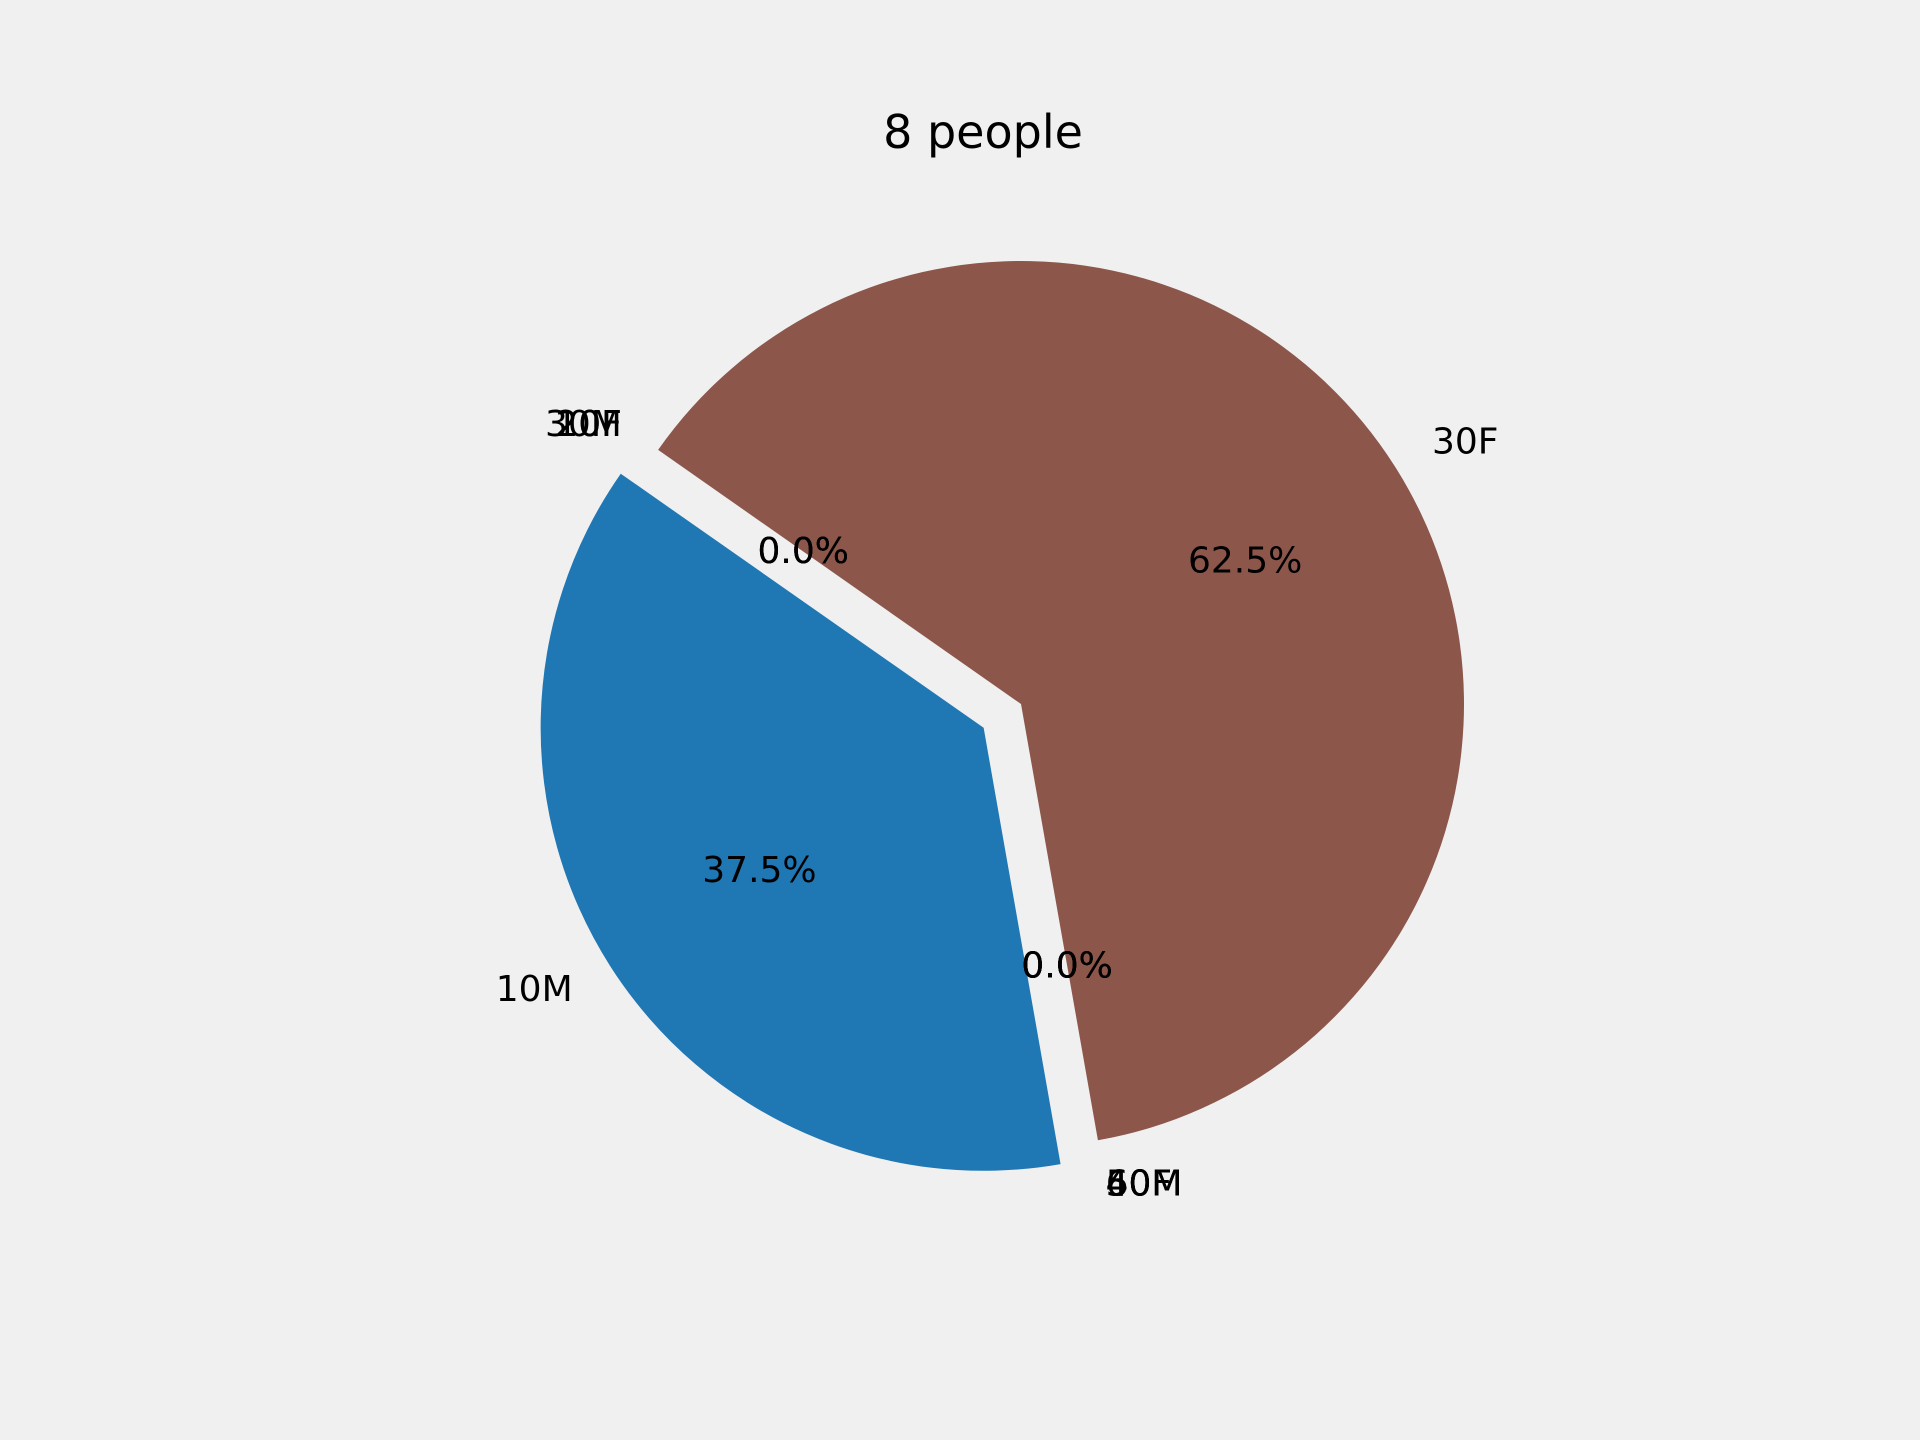  Describe the element at coordinates (1245, 561) in the screenshot. I see `slice-percent-30f: 62.5%` at that location.